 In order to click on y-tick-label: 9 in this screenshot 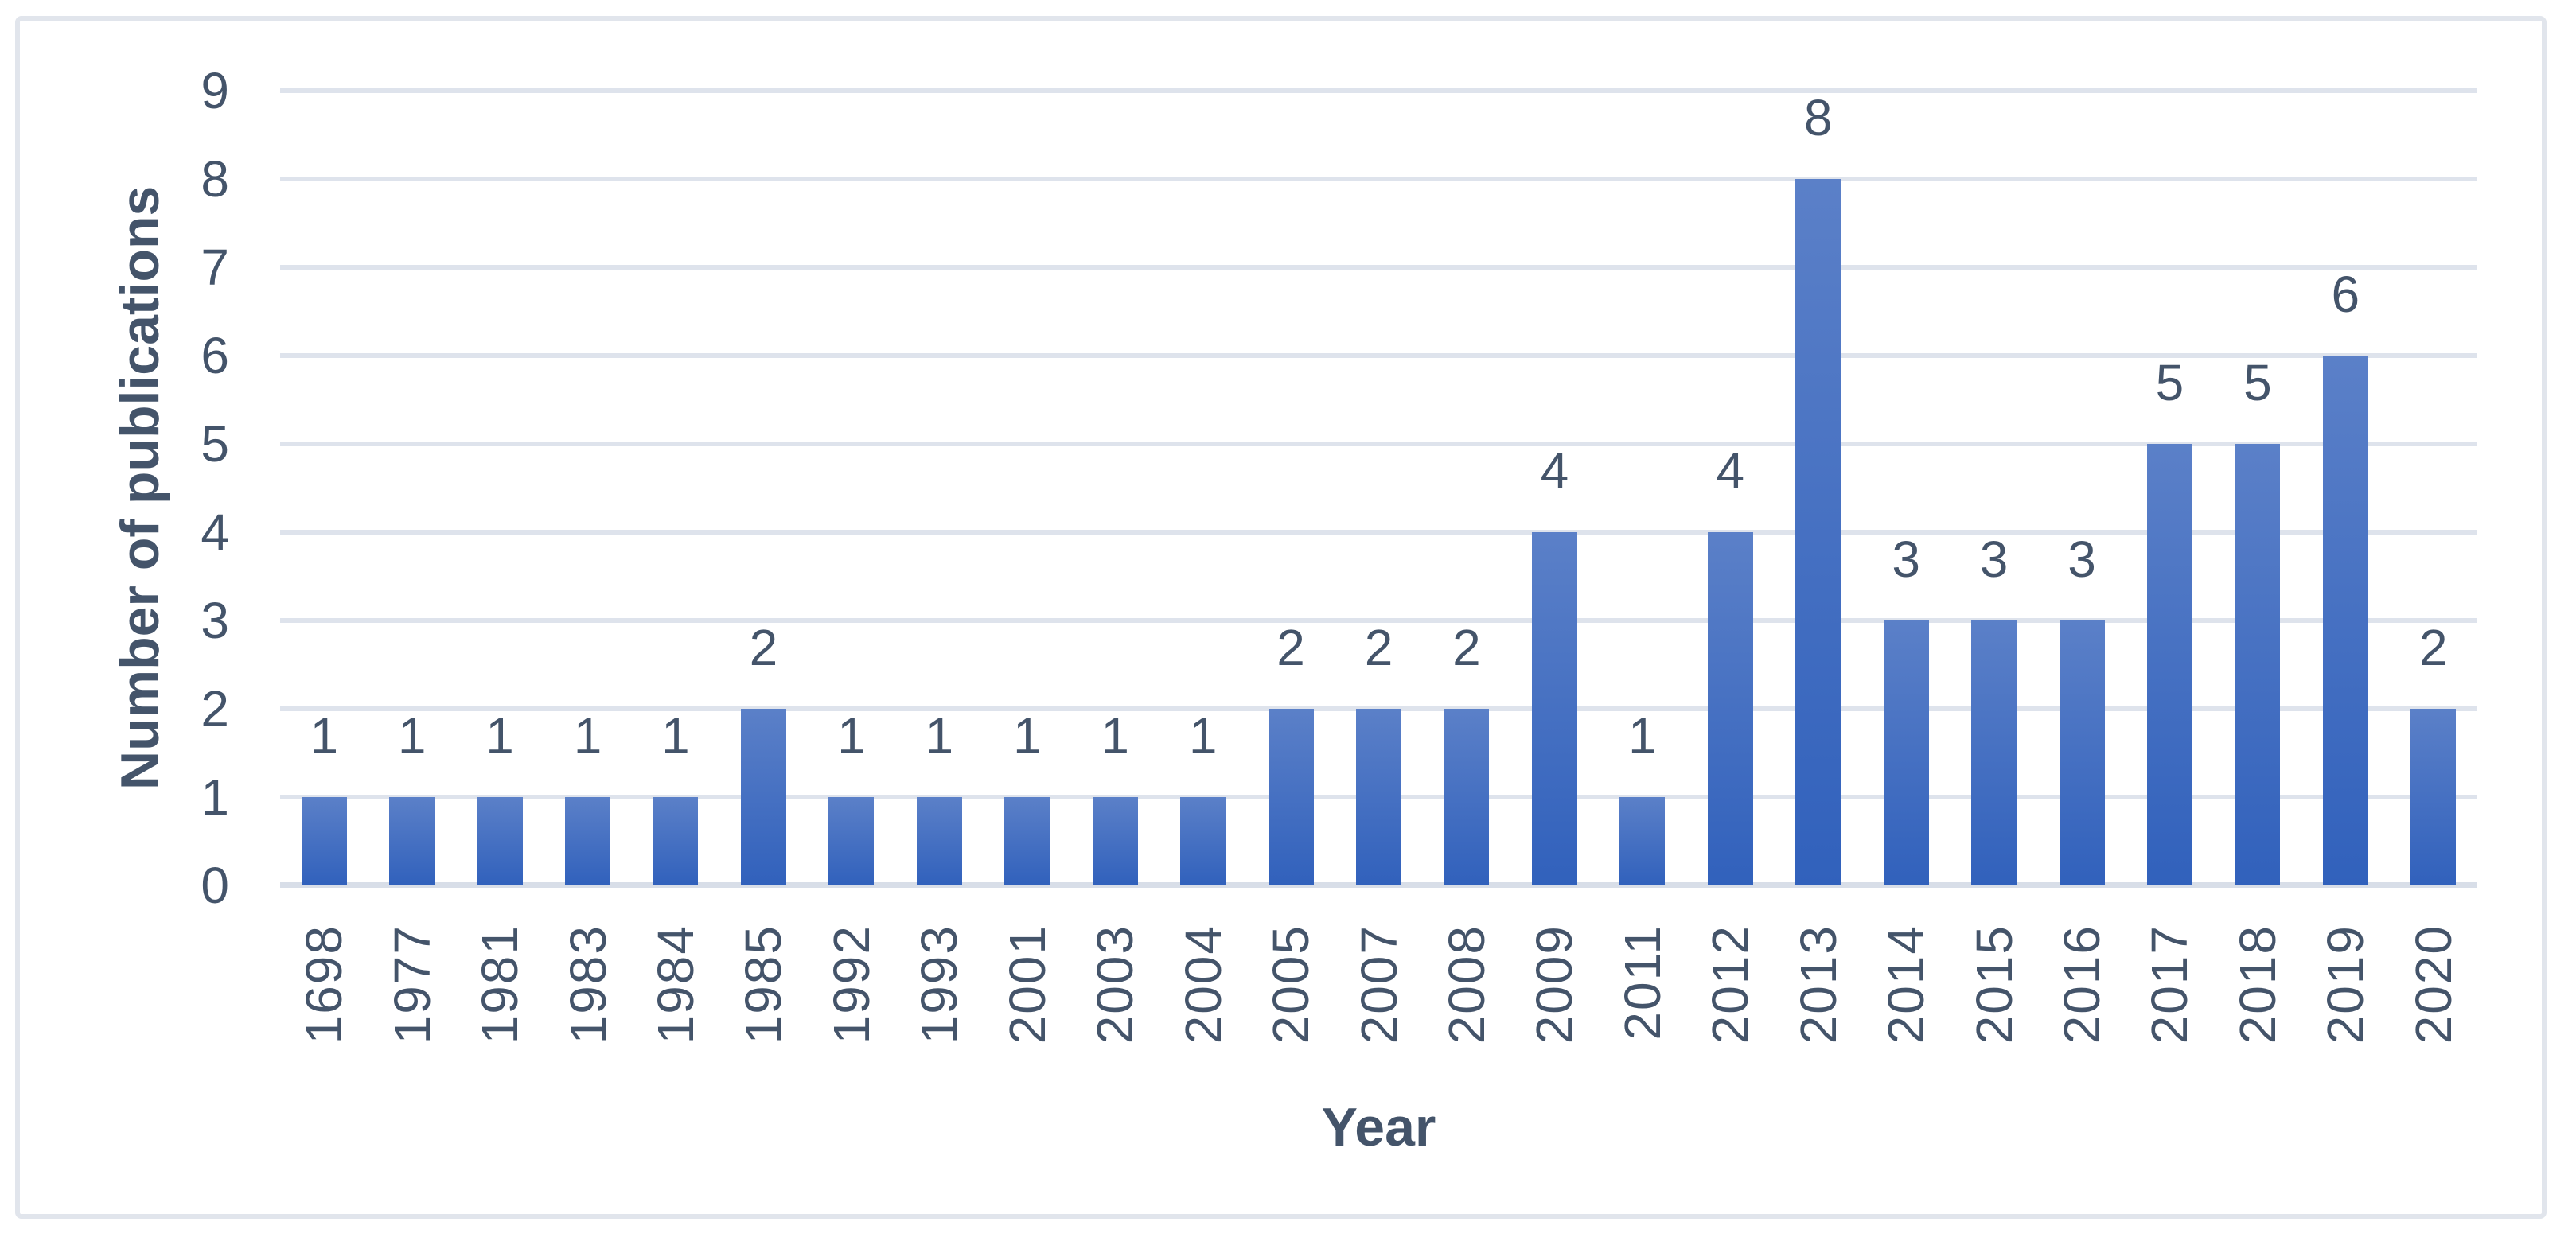, I will do `click(215, 90)`.